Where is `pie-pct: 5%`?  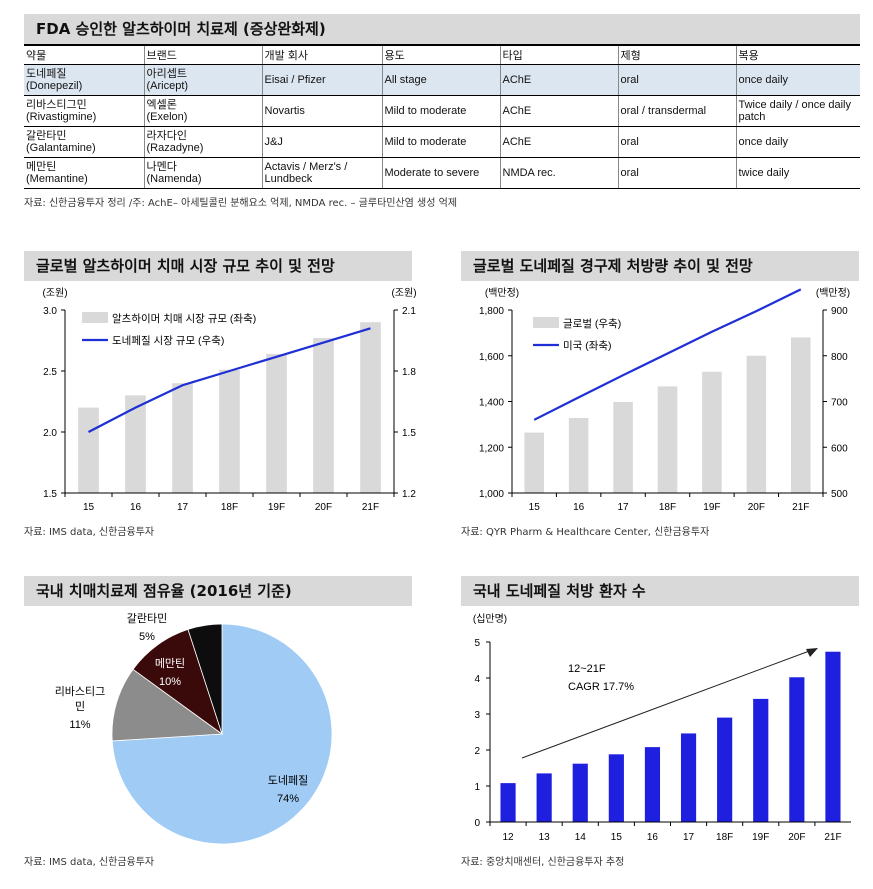 pie-pct: 5% is located at coordinates (147, 637).